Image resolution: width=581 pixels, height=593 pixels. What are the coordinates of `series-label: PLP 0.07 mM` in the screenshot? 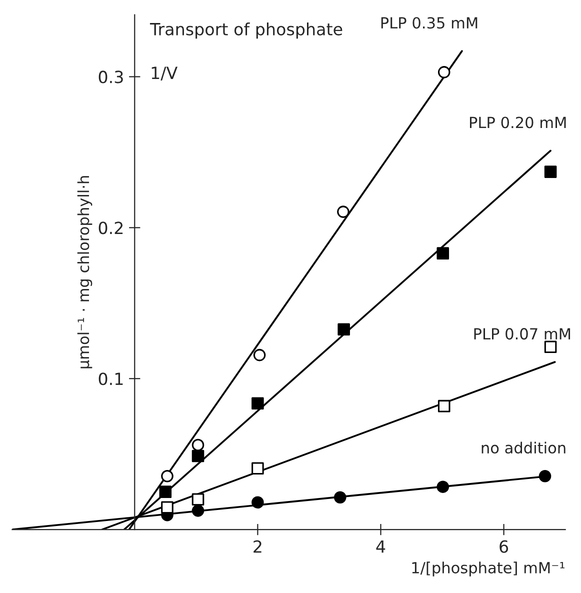 It's located at (522, 334).